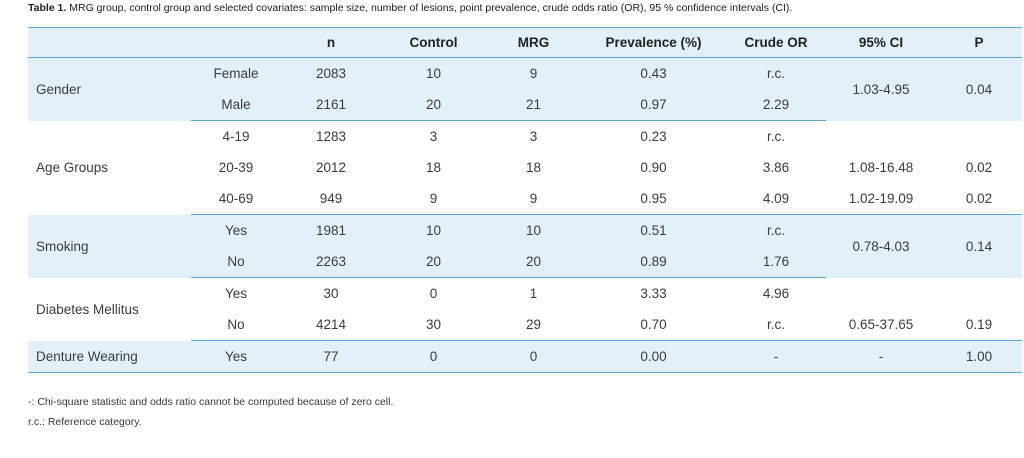 The width and height of the screenshot is (1024, 458). I want to click on table-row: Male 2161 20 21 0.97 2.29, so click(525, 105).